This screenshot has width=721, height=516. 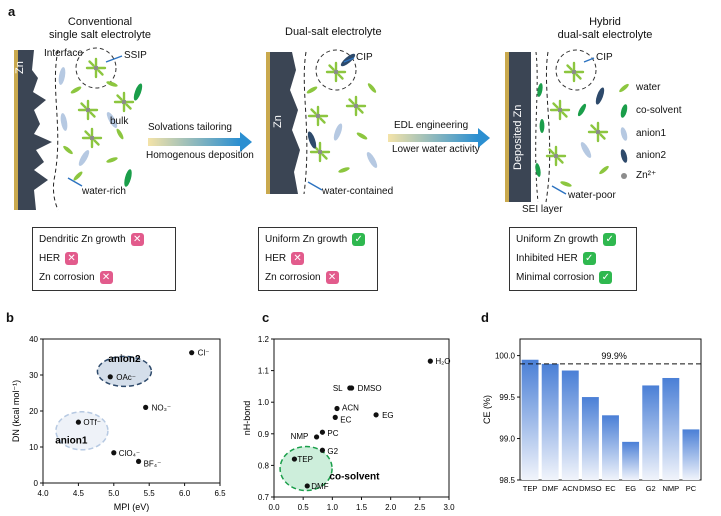 What do you see at coordinates (75, 182) in the screenshot?
I see `col1-water-rich-pointer` at bounding box center [75, 182].